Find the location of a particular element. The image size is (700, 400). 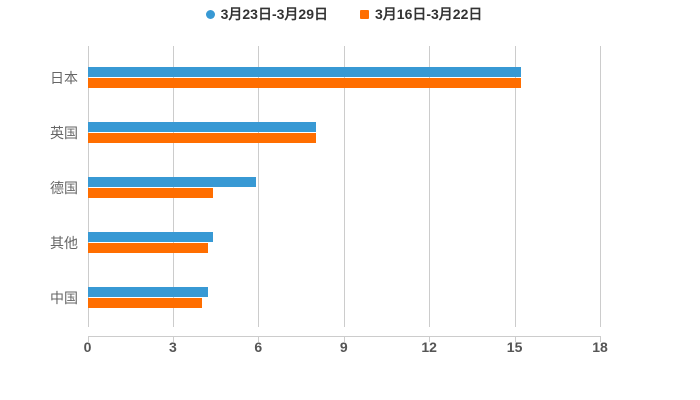

x-tick-label-6: 6 is located at coordinates (258, 347).